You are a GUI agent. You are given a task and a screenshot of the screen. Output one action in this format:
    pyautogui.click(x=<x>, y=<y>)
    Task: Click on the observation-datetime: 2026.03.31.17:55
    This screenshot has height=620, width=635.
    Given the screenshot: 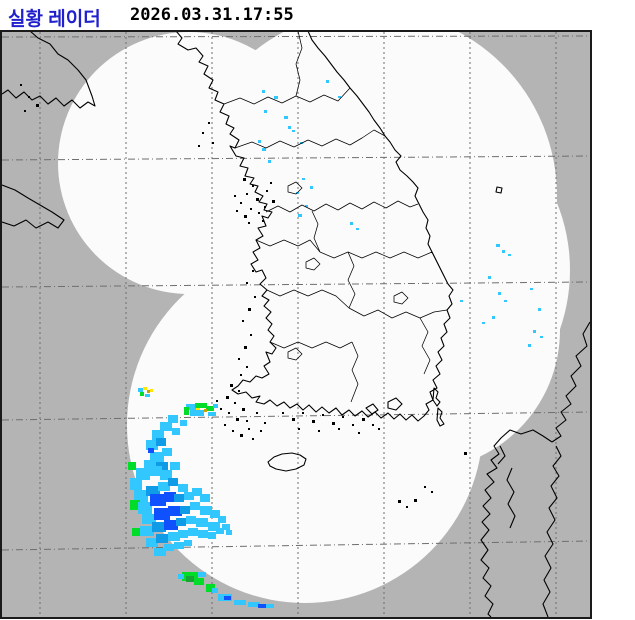 What is the action you would take?
    pyautogui.click(x=212, y=15)
    